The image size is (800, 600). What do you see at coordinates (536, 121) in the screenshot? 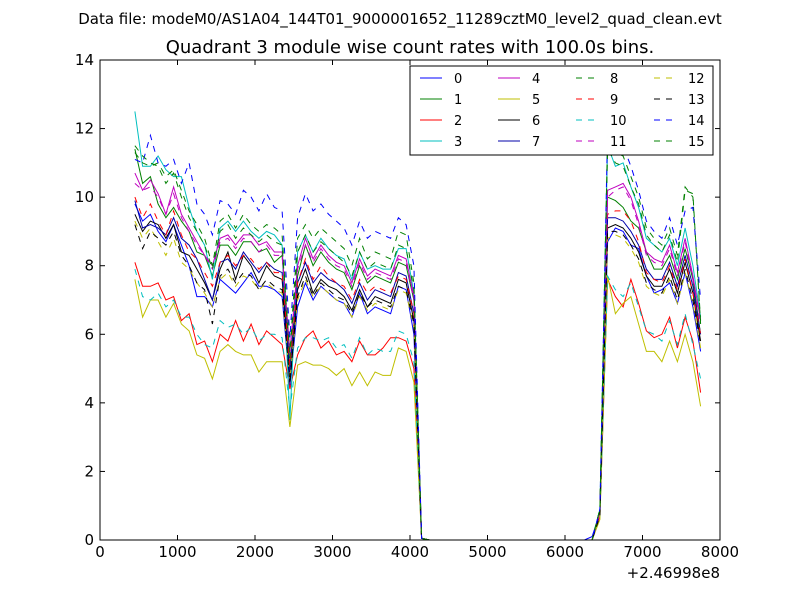
I see `legend-label-6: 6` at bounding box center [536, 121].